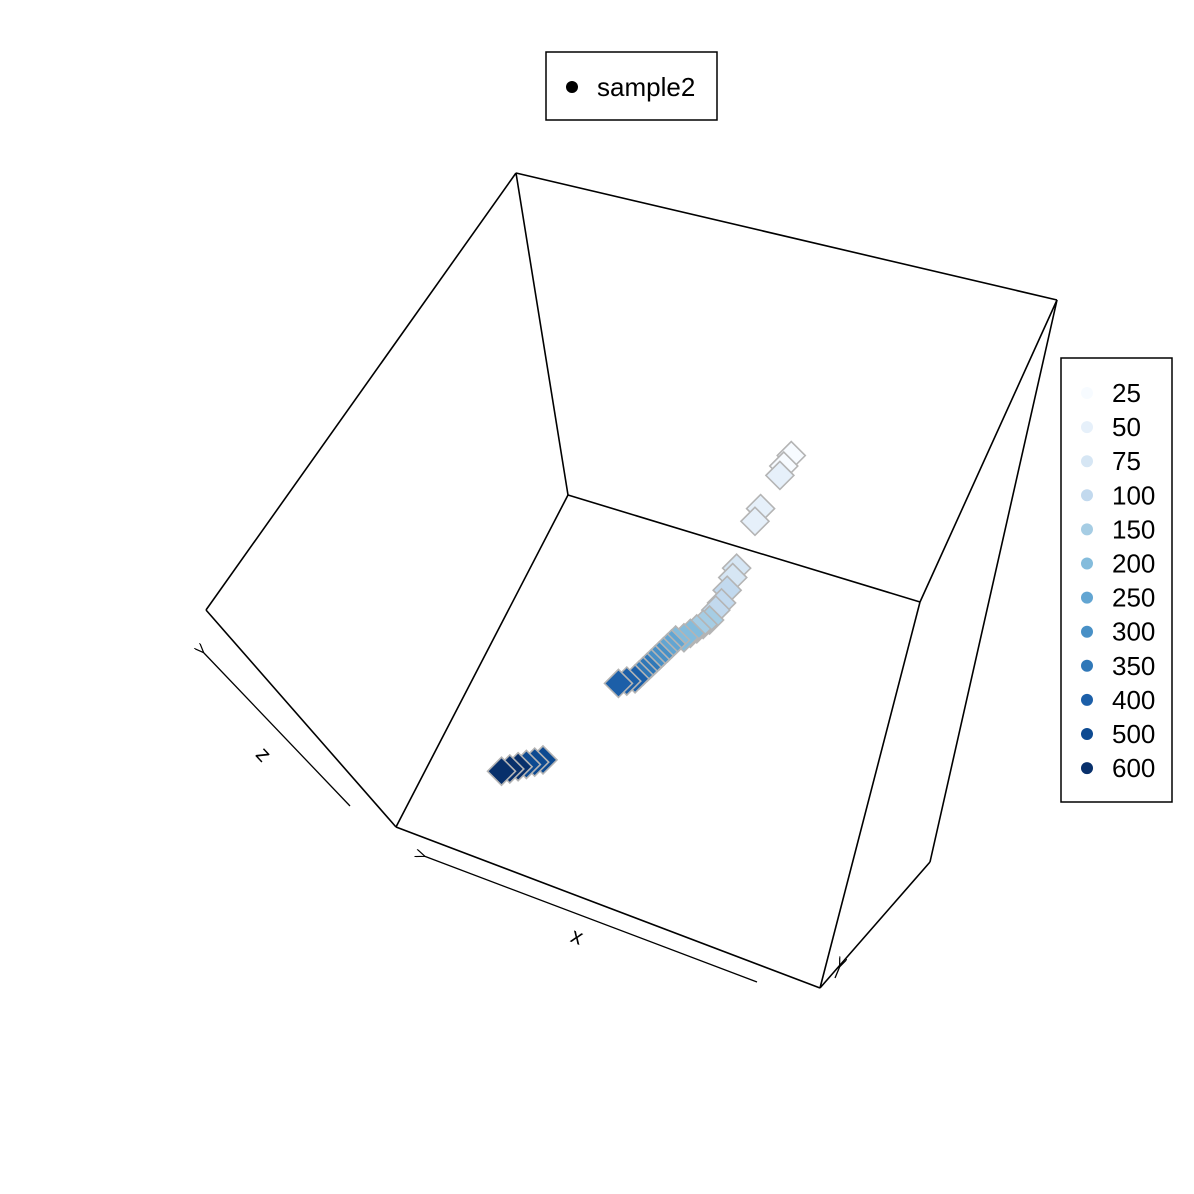 Image resolution: width=1194 pixels, height=1194 pixels. I want to click on color-legend-label: 400, so click(1133, 700).